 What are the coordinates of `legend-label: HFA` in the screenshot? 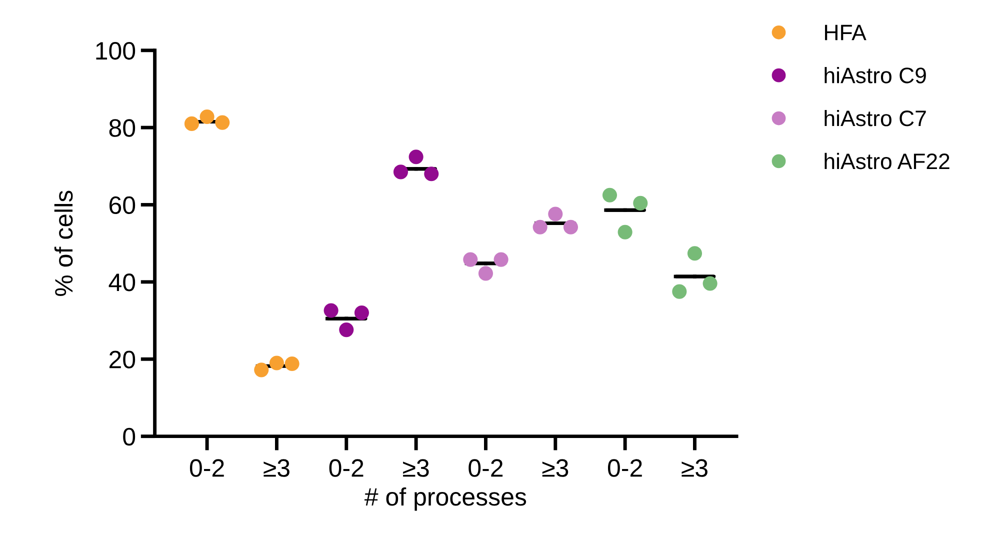 It's located at (845, 32).